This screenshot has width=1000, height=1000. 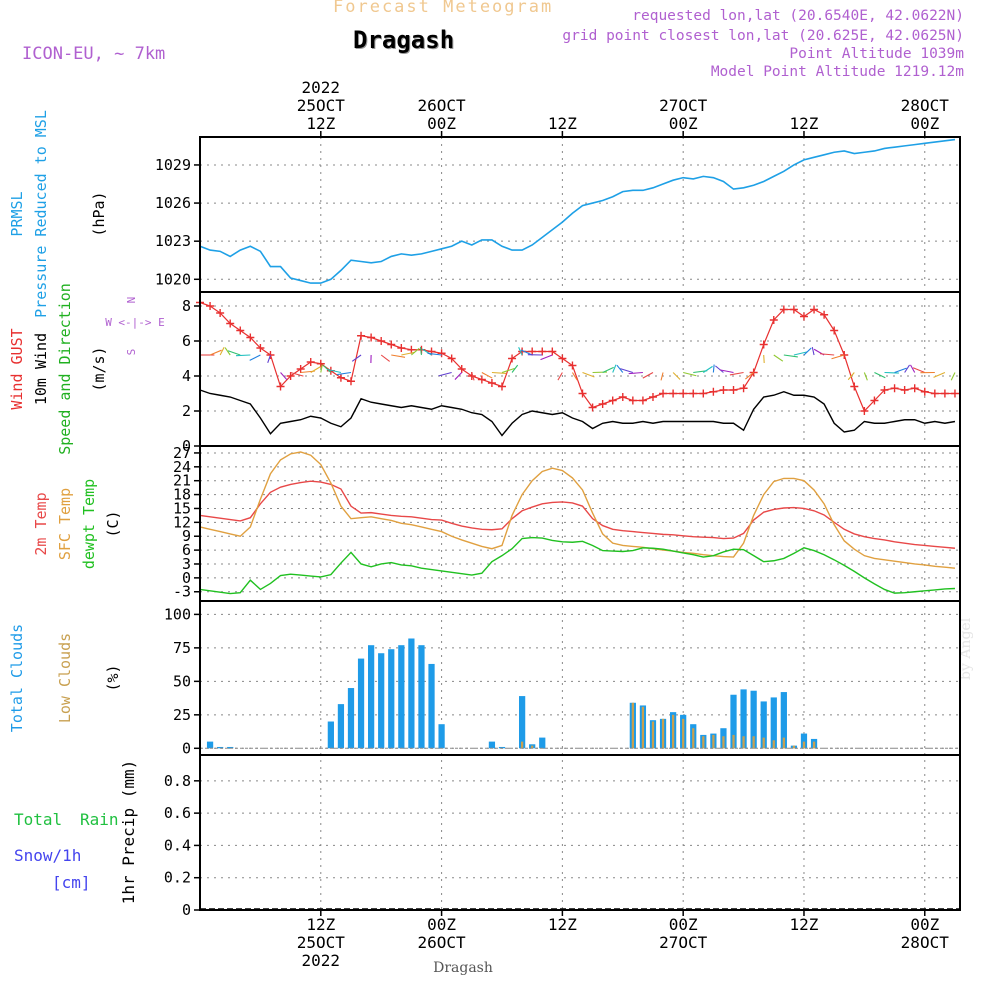 What do you see at coordinates (925, 942) in the screenshot?
I see `bottom-time-label: 28OCT` at bounding box center [925, 942].